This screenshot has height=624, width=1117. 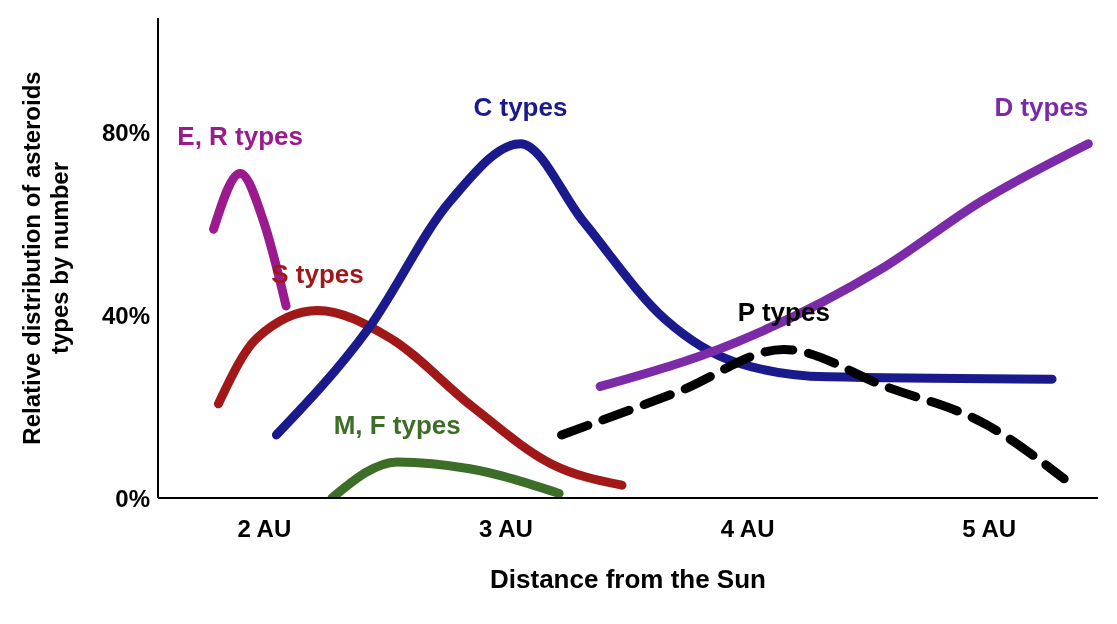 I want to click on x-tick-label: 3 AU, so click(x=506, y=529).